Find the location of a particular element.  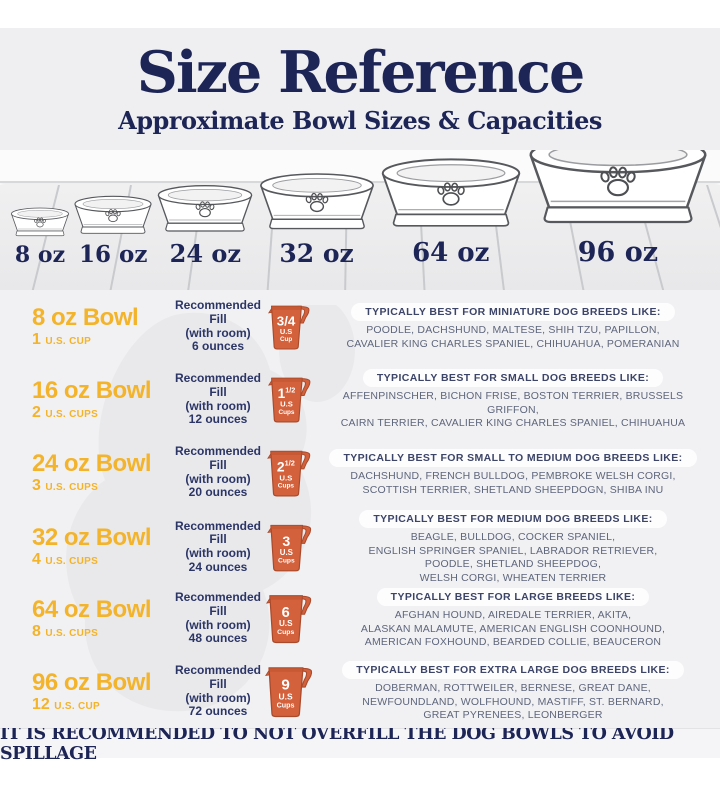

bowl-8oz: 8 oz is located at coordinates (40, 236).